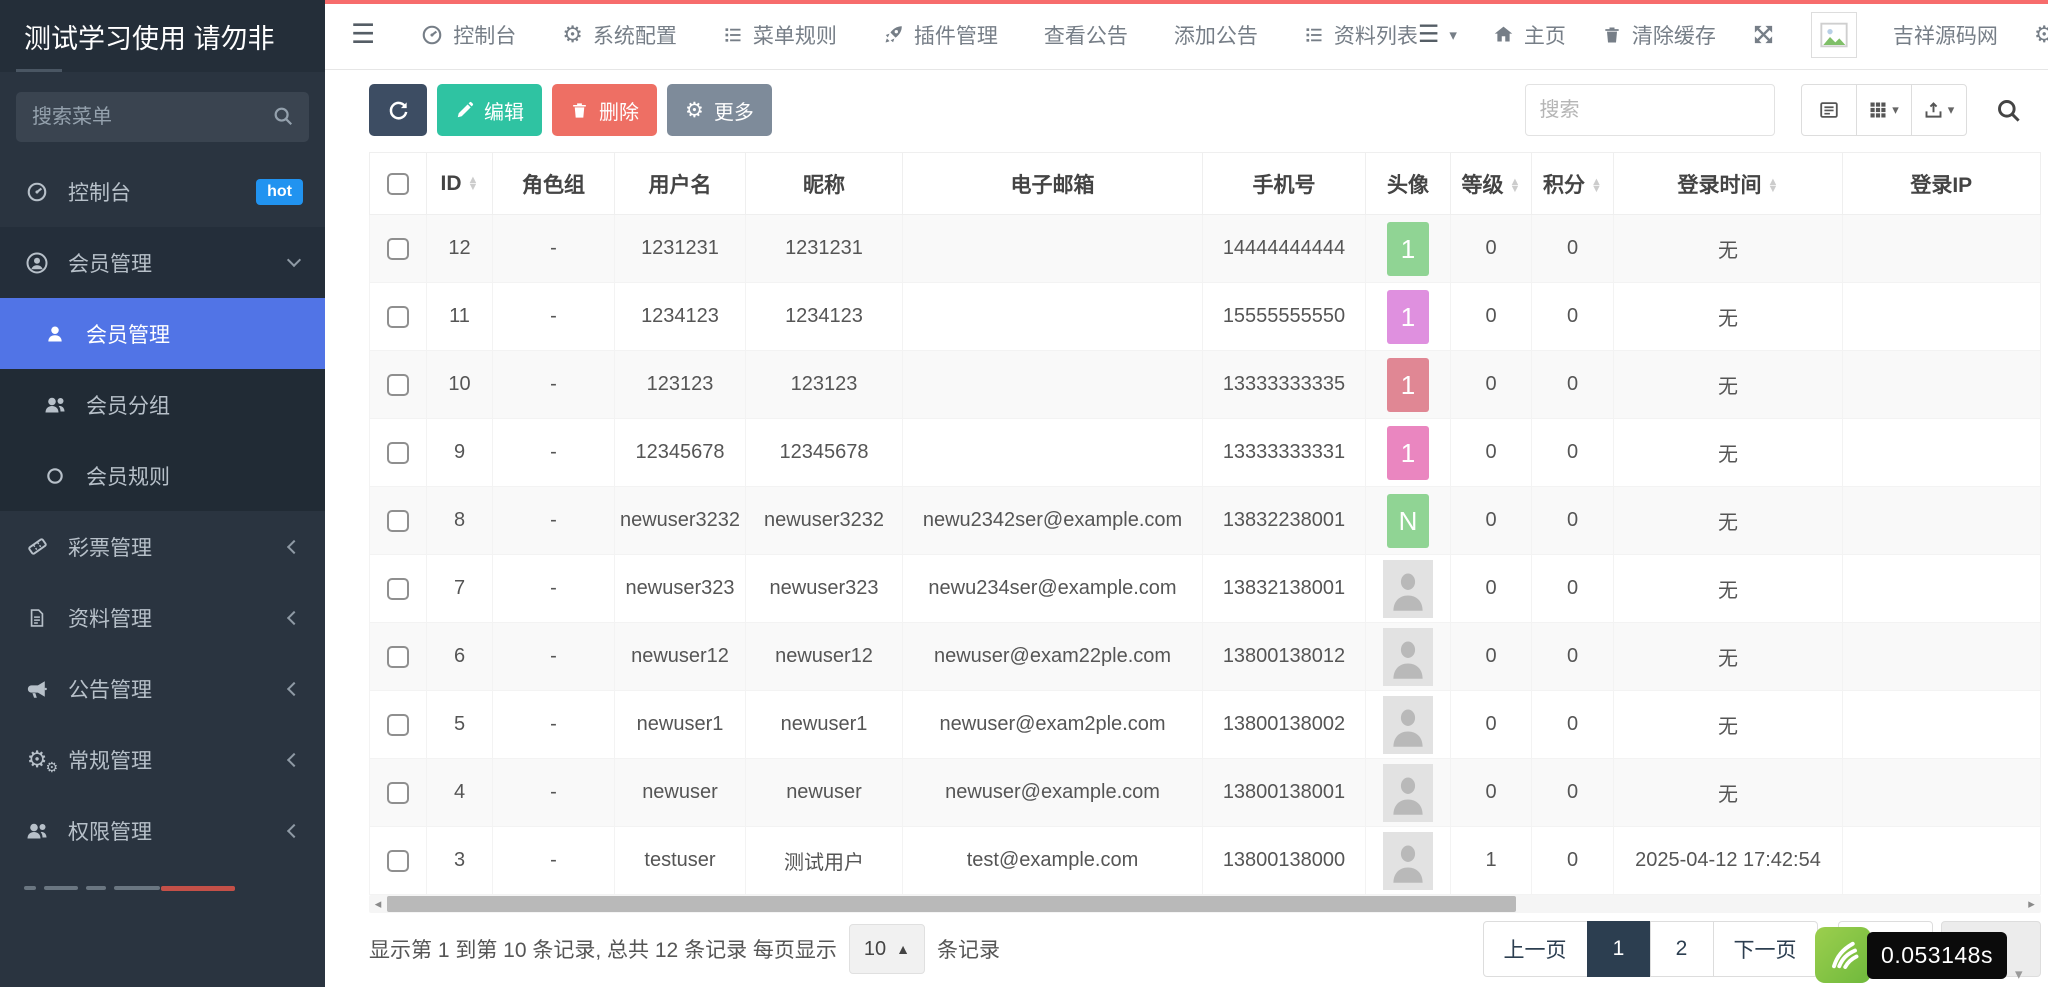 The image size is (2048, 987). Describe the element at coordinates (1659, 35) in the screenshot. I see `clear-cache-button: 清除缓存` at that location.